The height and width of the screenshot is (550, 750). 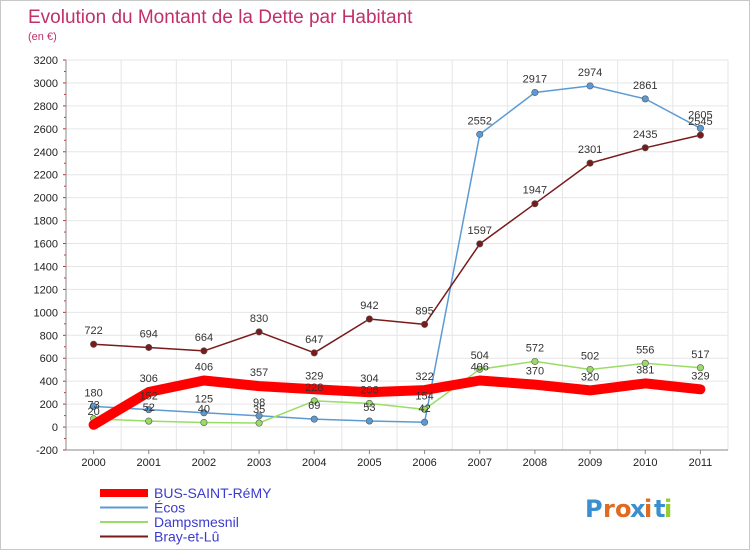 I want to click on data-label: 2861, so click(x=645, y=86).